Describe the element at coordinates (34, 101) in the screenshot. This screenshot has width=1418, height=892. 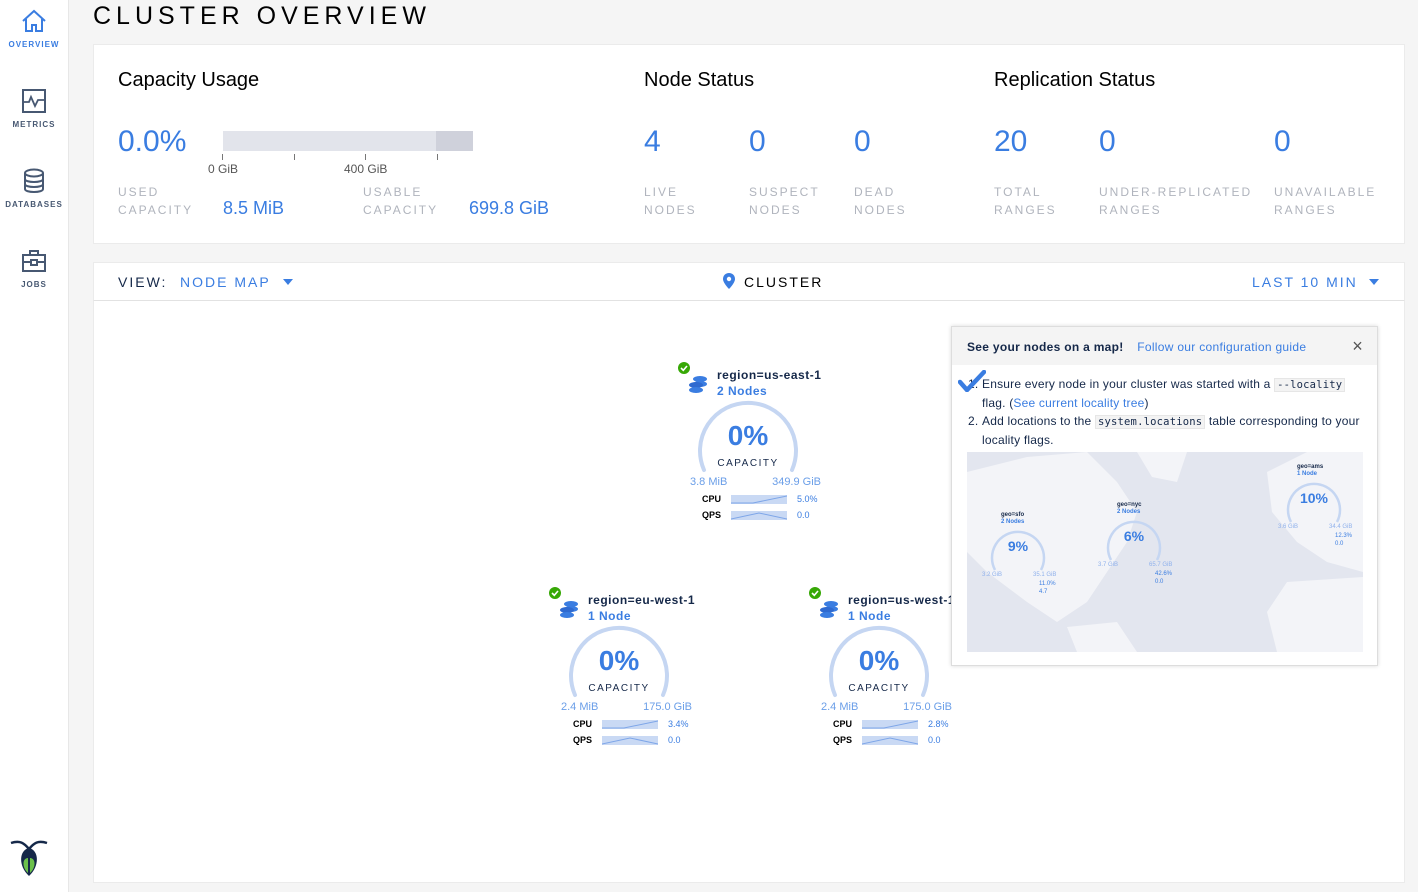
I see `chart-icon` at that location.